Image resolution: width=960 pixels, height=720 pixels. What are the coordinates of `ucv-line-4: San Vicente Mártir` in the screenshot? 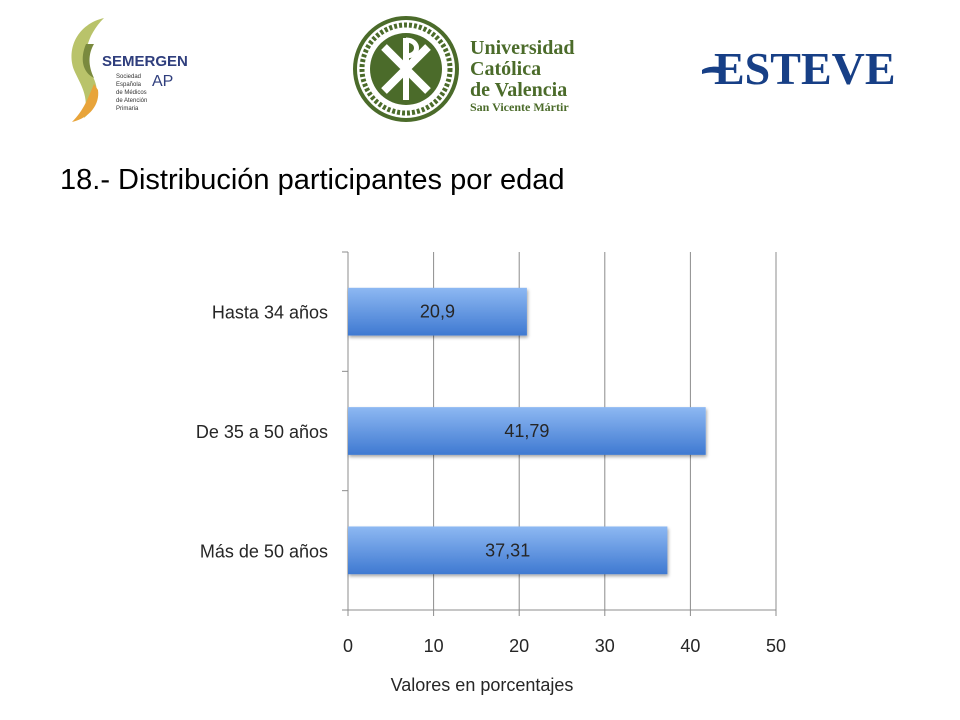 It's located at (519, 107).